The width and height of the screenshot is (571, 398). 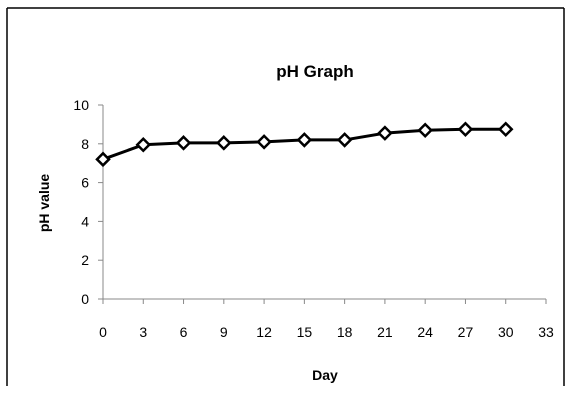 I want to click on x-tick-label: 21, so click(x=385, y=332).